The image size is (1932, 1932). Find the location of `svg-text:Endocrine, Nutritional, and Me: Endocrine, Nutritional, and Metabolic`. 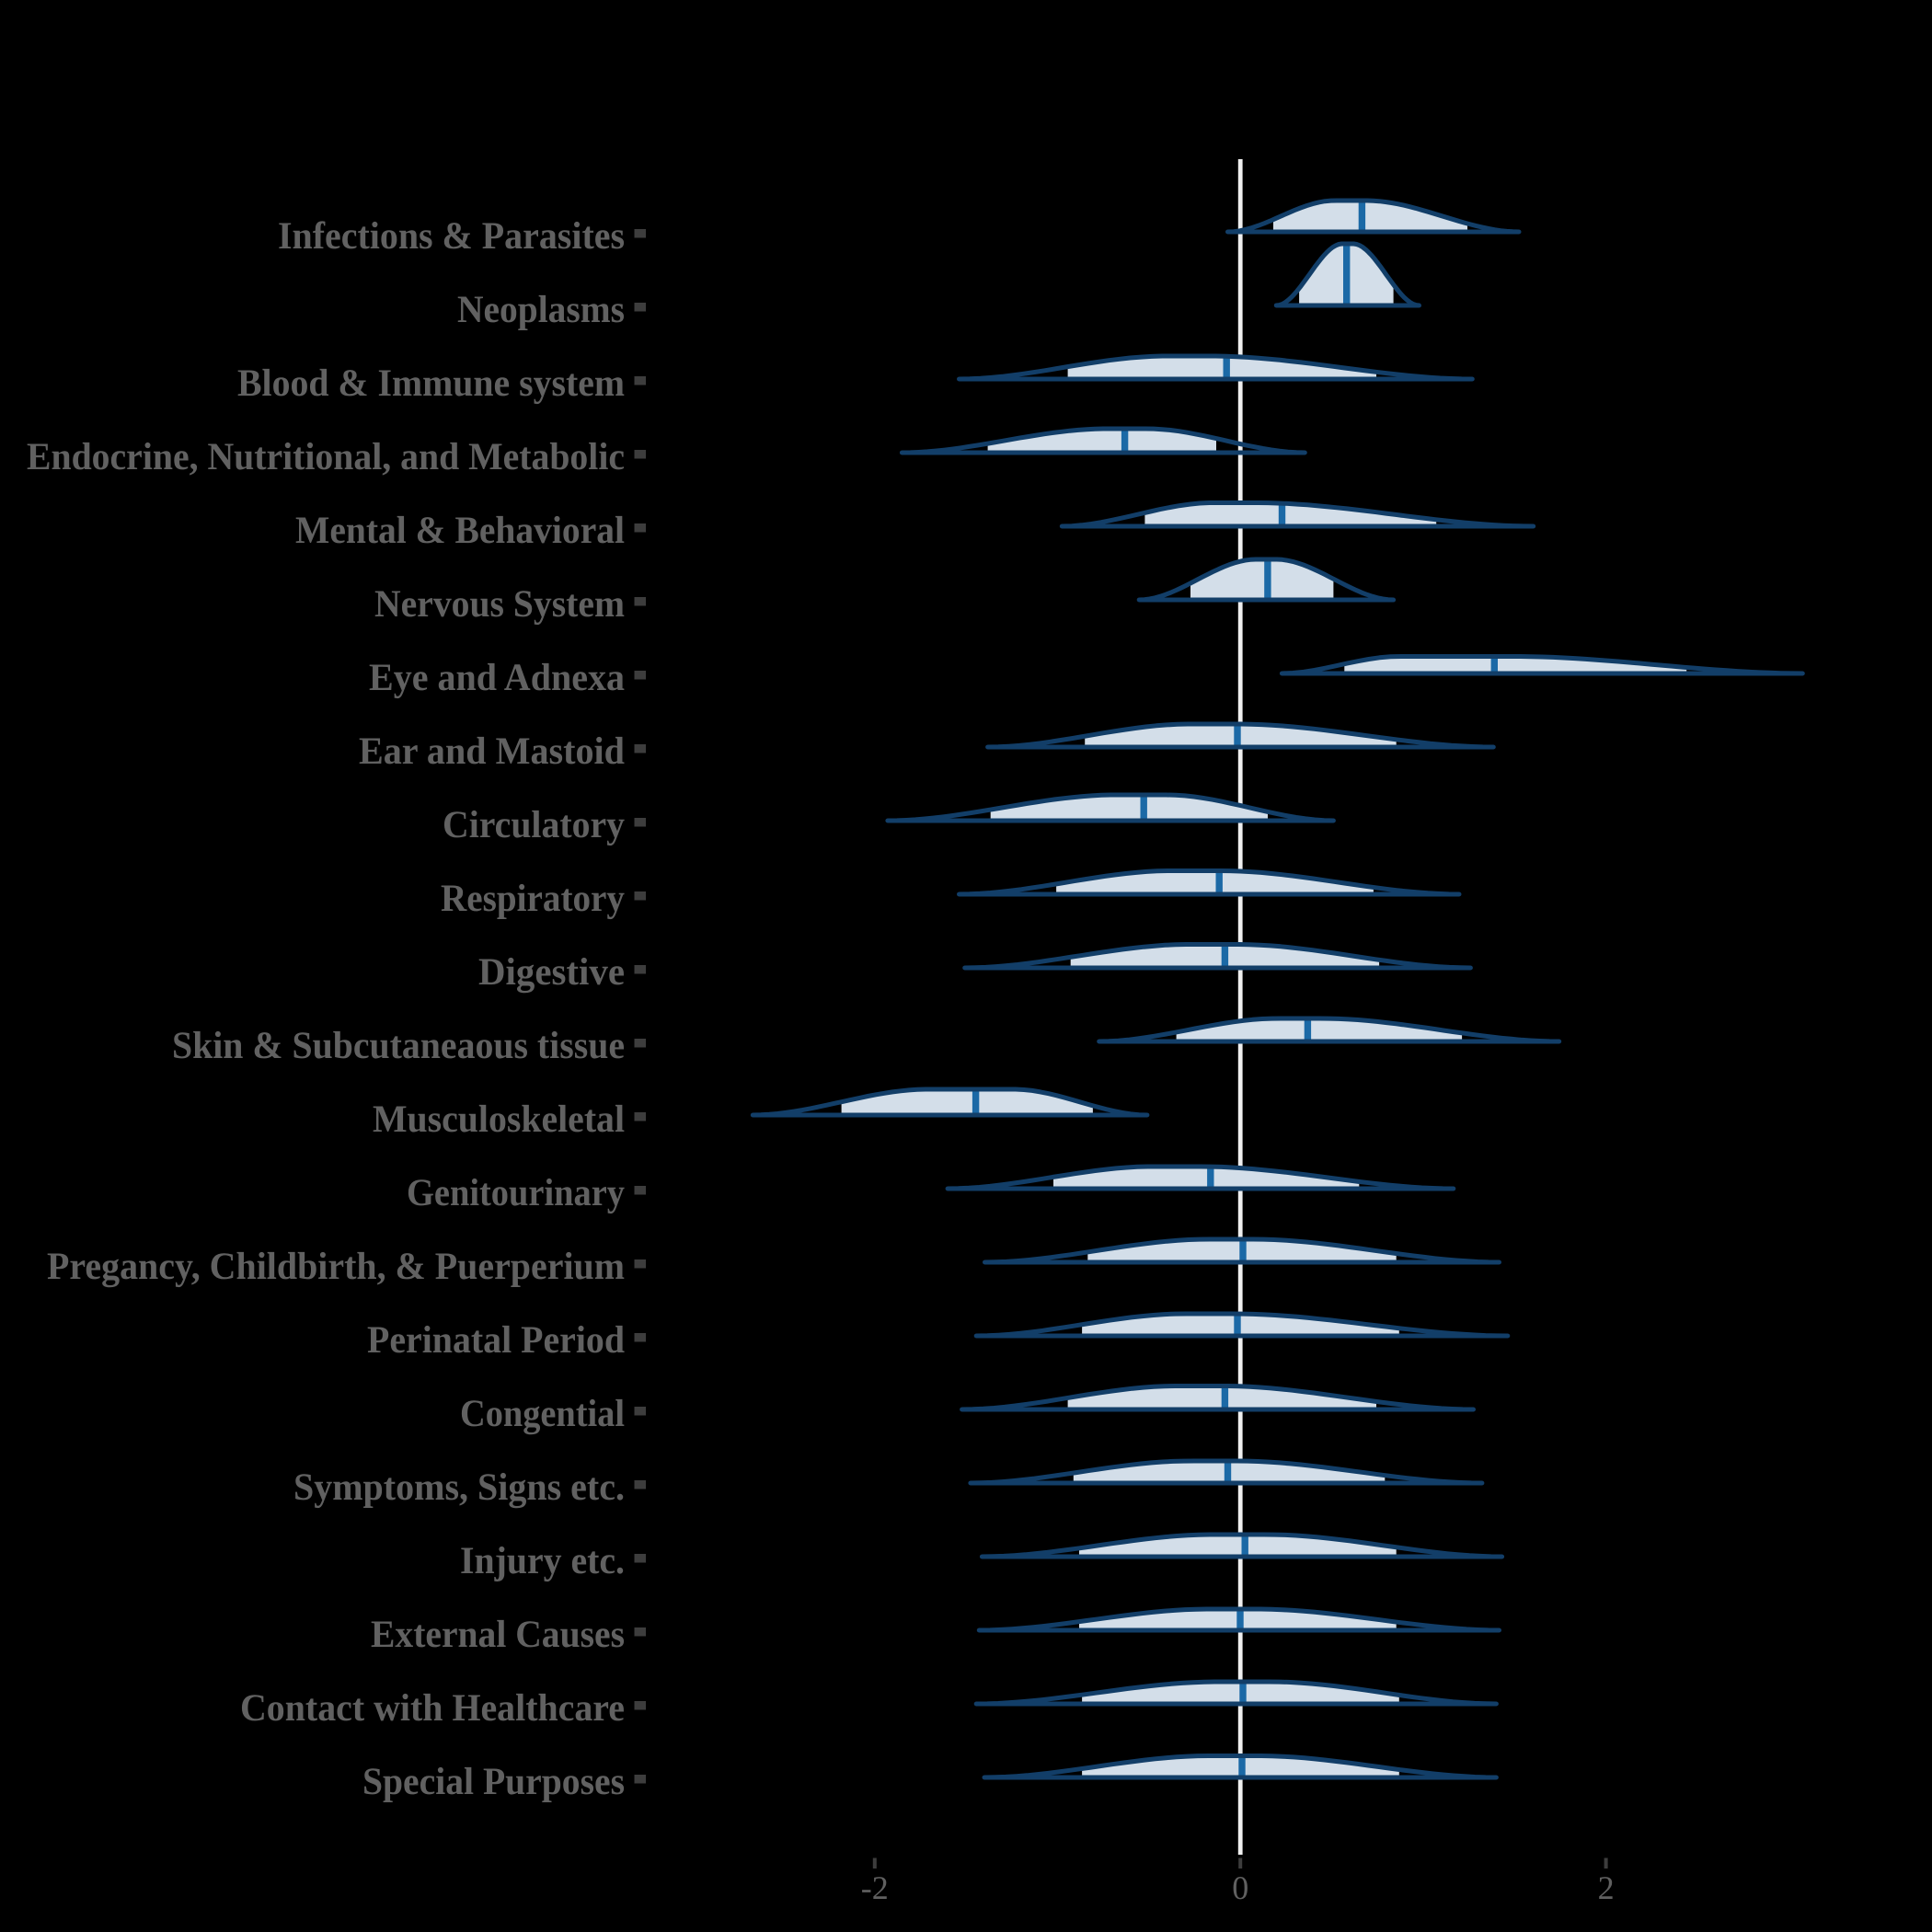

svg-text:Endocrine, Nutritional, and Me: Endocrine, Nutritional, and Metabolic is located at coordinates (326, 457).